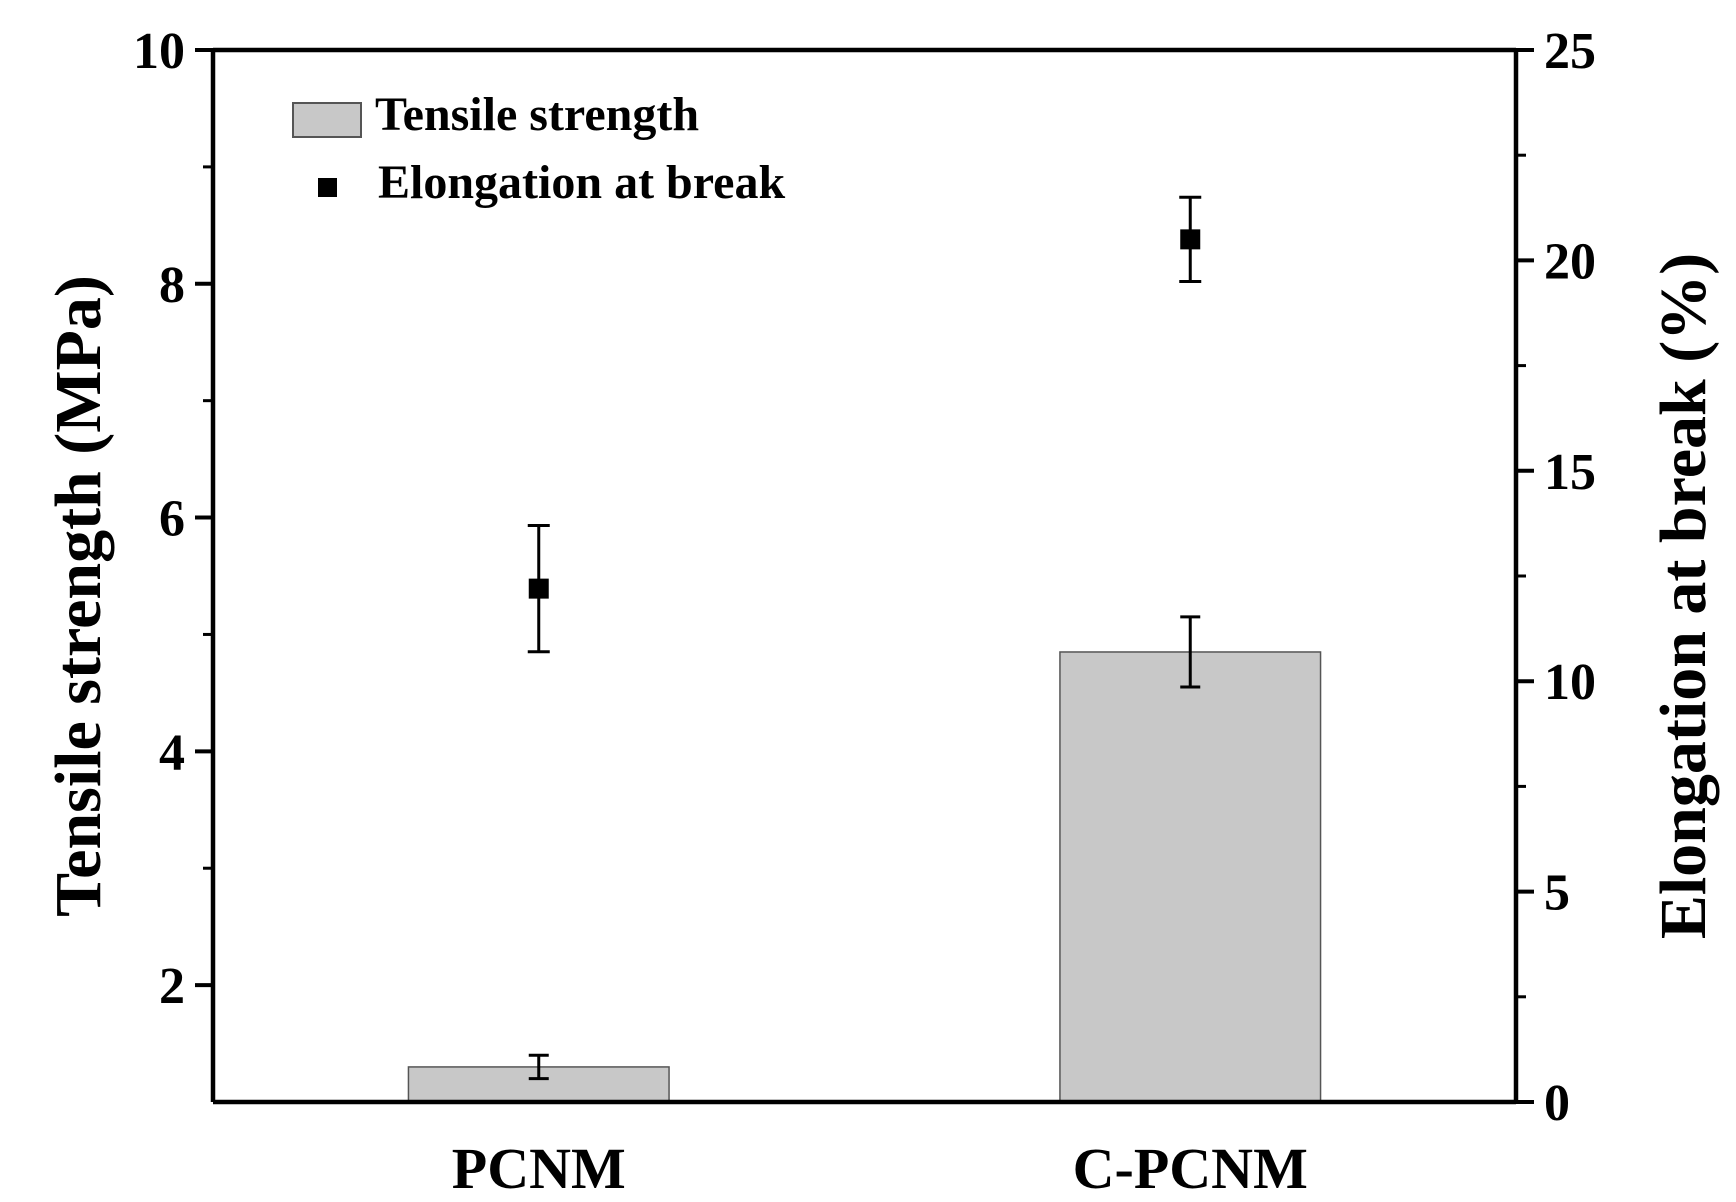 This screenshot has height=1202, width=1736. I want to click on left-axis-title: Tensile strength (MPa), so click(78, 596).